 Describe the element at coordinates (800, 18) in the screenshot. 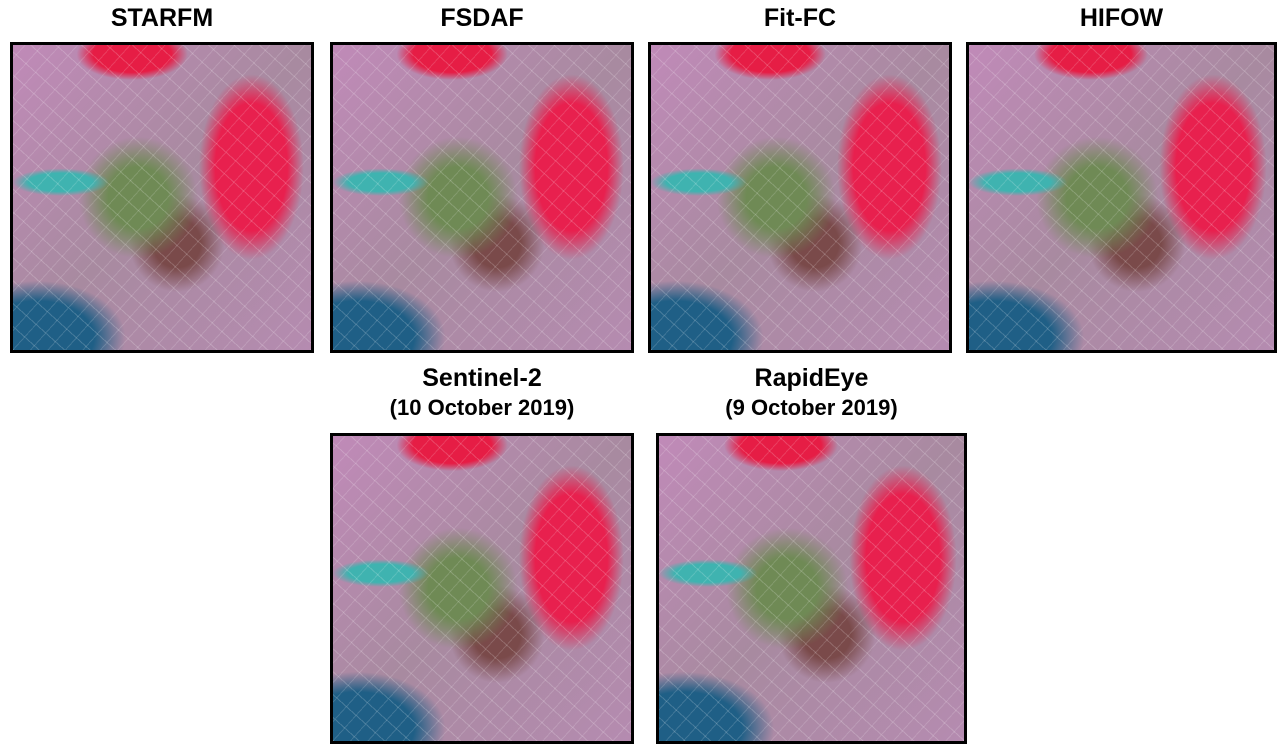

I see `panel-title: Fit-FC` at that location.